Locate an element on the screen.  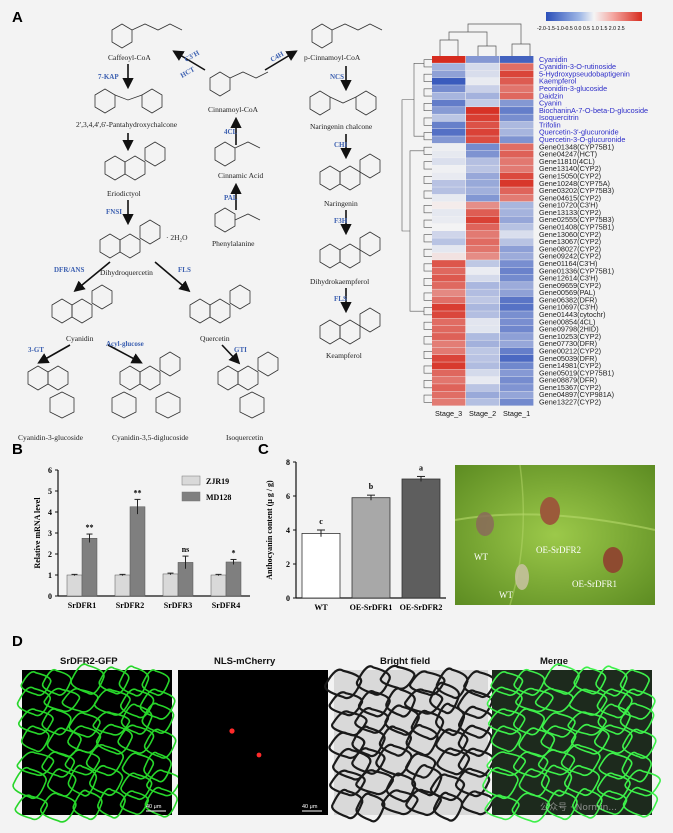
leaf-label-oe1: OE-SrDFR1 is located at coordinates (594, 584).